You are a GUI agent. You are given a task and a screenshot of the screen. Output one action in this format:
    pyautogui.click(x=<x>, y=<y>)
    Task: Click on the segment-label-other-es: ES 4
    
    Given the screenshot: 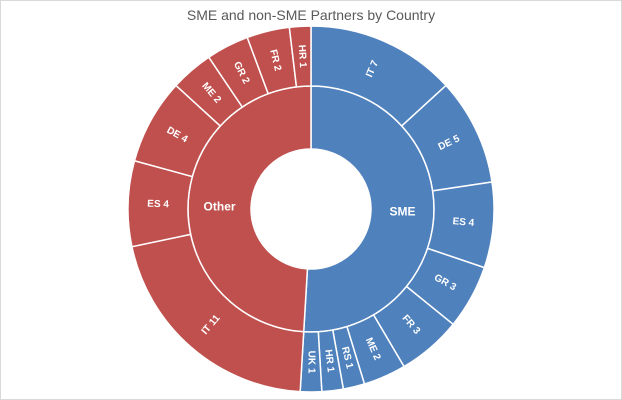 What is the action you would take?
    pyautogui.click(x=158, y=205)
    